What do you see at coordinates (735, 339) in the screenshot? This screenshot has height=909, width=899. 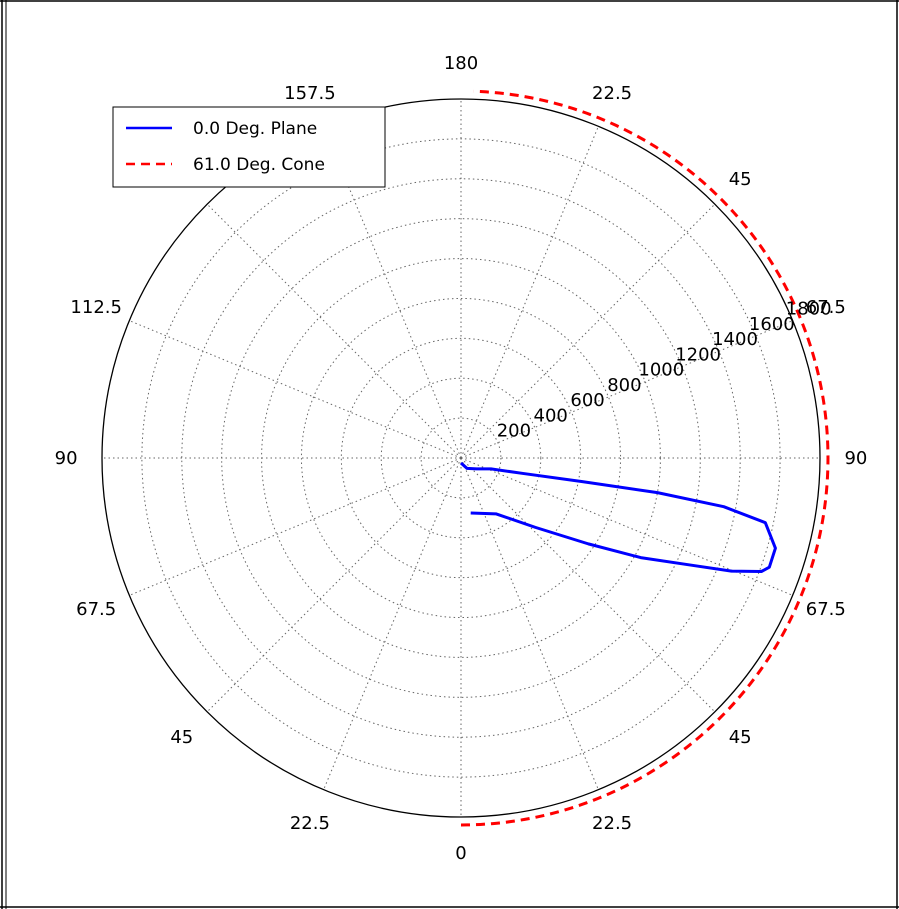 I see `radial-tick-label: 1400` at bounding box center [735, 339].